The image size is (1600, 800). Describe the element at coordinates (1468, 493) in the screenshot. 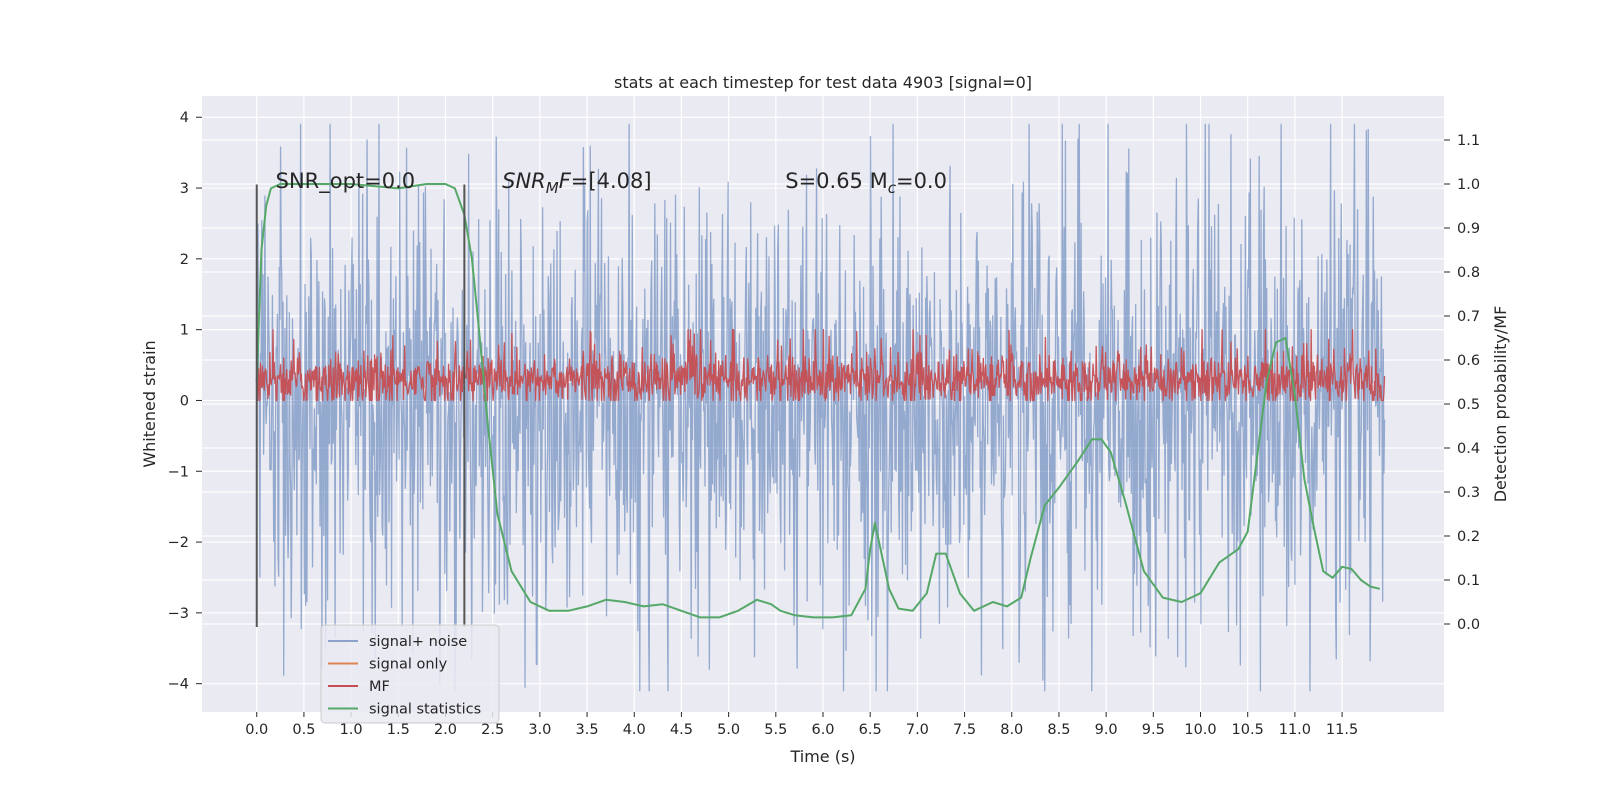

I see `y-right-tick-label: 0.3` at that location.